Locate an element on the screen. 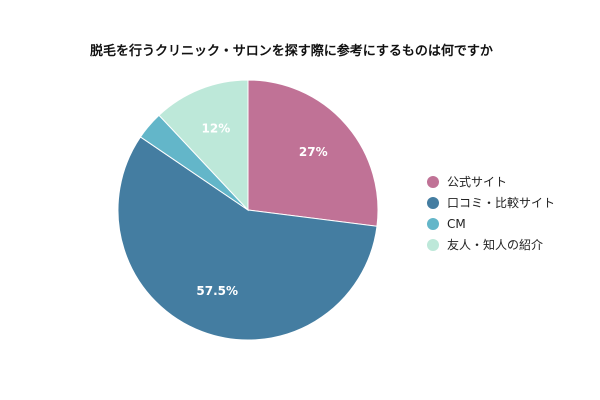  slice-label-official-site: 27% is located at coordinates (313, 152).